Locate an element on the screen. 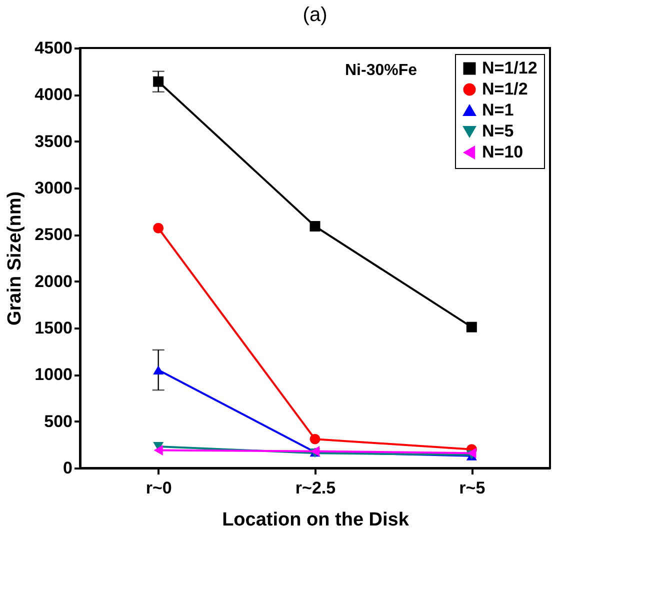  y-tick-label: 2000 is located at coordinates (53, 281).